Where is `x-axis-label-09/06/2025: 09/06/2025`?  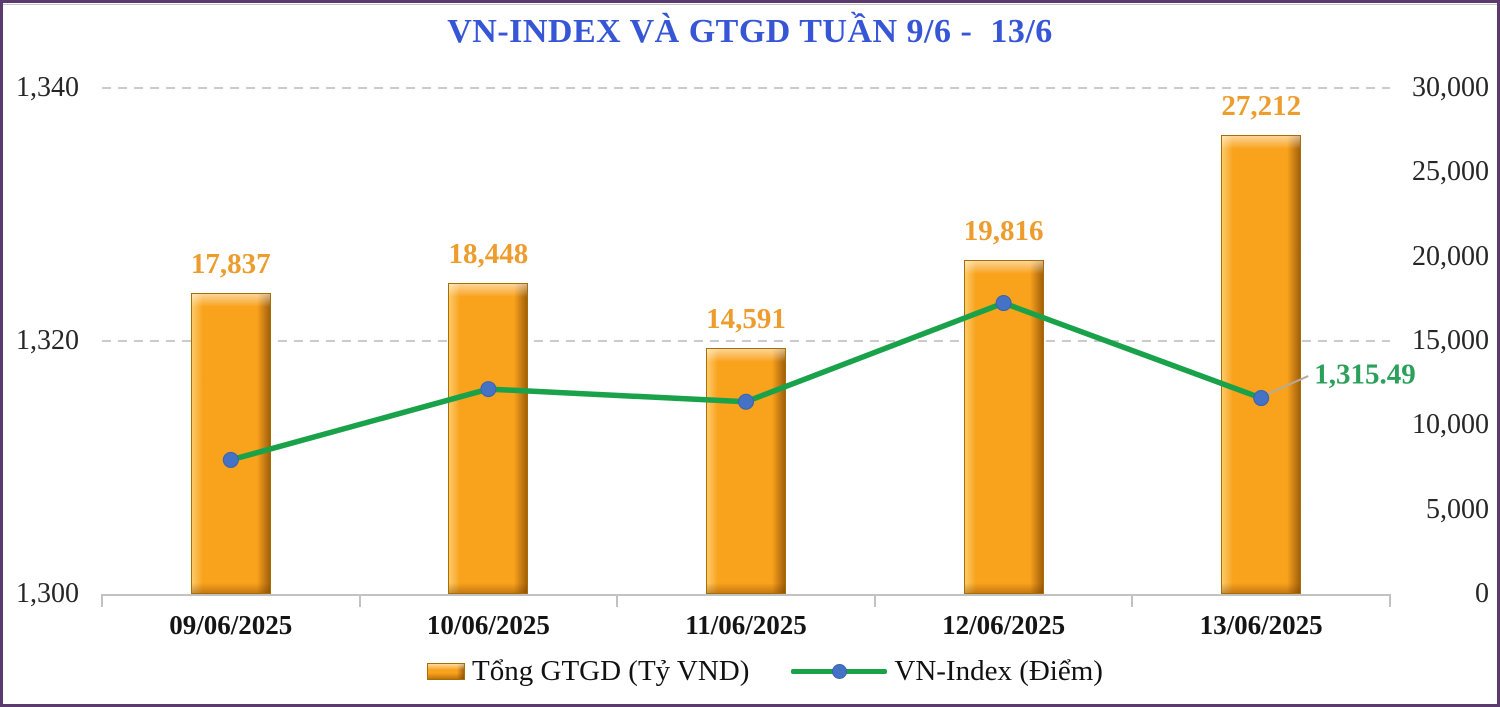
x-axis-label-09/06/2025: 09/06/2025 is located at coordinates (231, 625).